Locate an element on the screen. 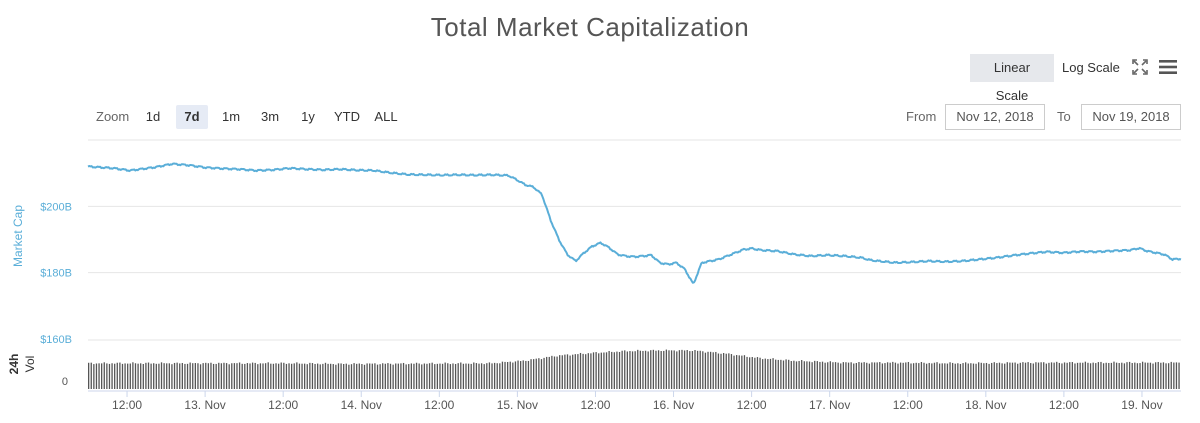 The height and width of the screenshot is (423, 1200). zoom-3m-button: 3m is located at coordinates (270, 116).